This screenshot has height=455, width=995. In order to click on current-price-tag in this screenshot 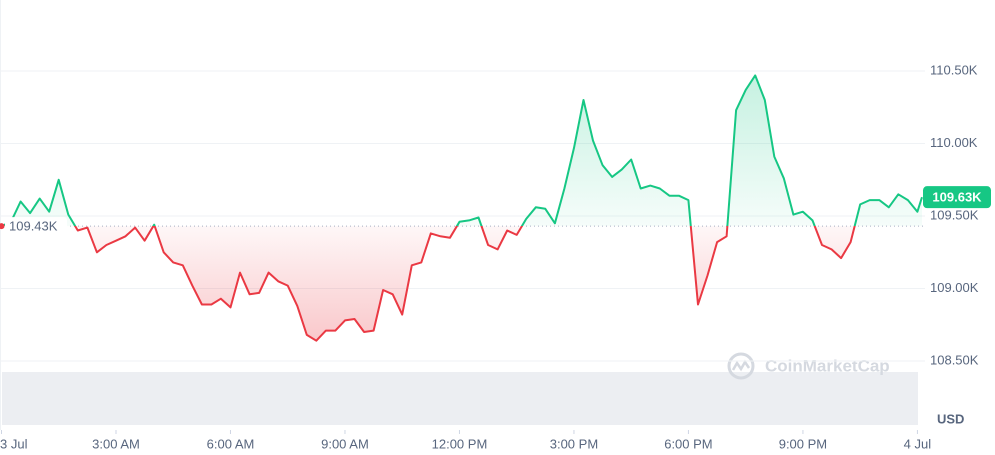, I will do `click(957, 197)`.